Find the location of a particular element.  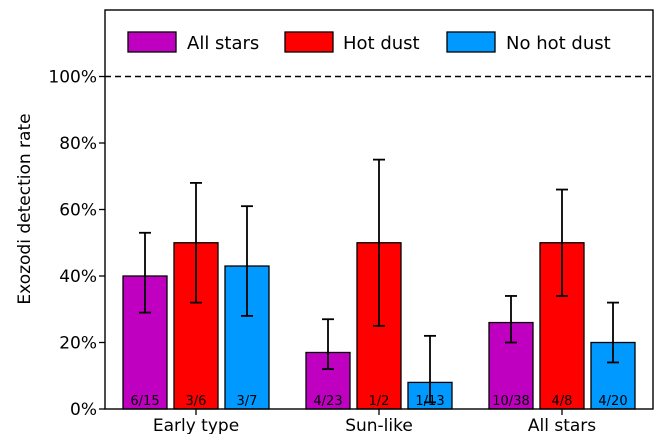

bar-label-no-hot-dust-2: 1/13 is located at coordinates (429, 401).